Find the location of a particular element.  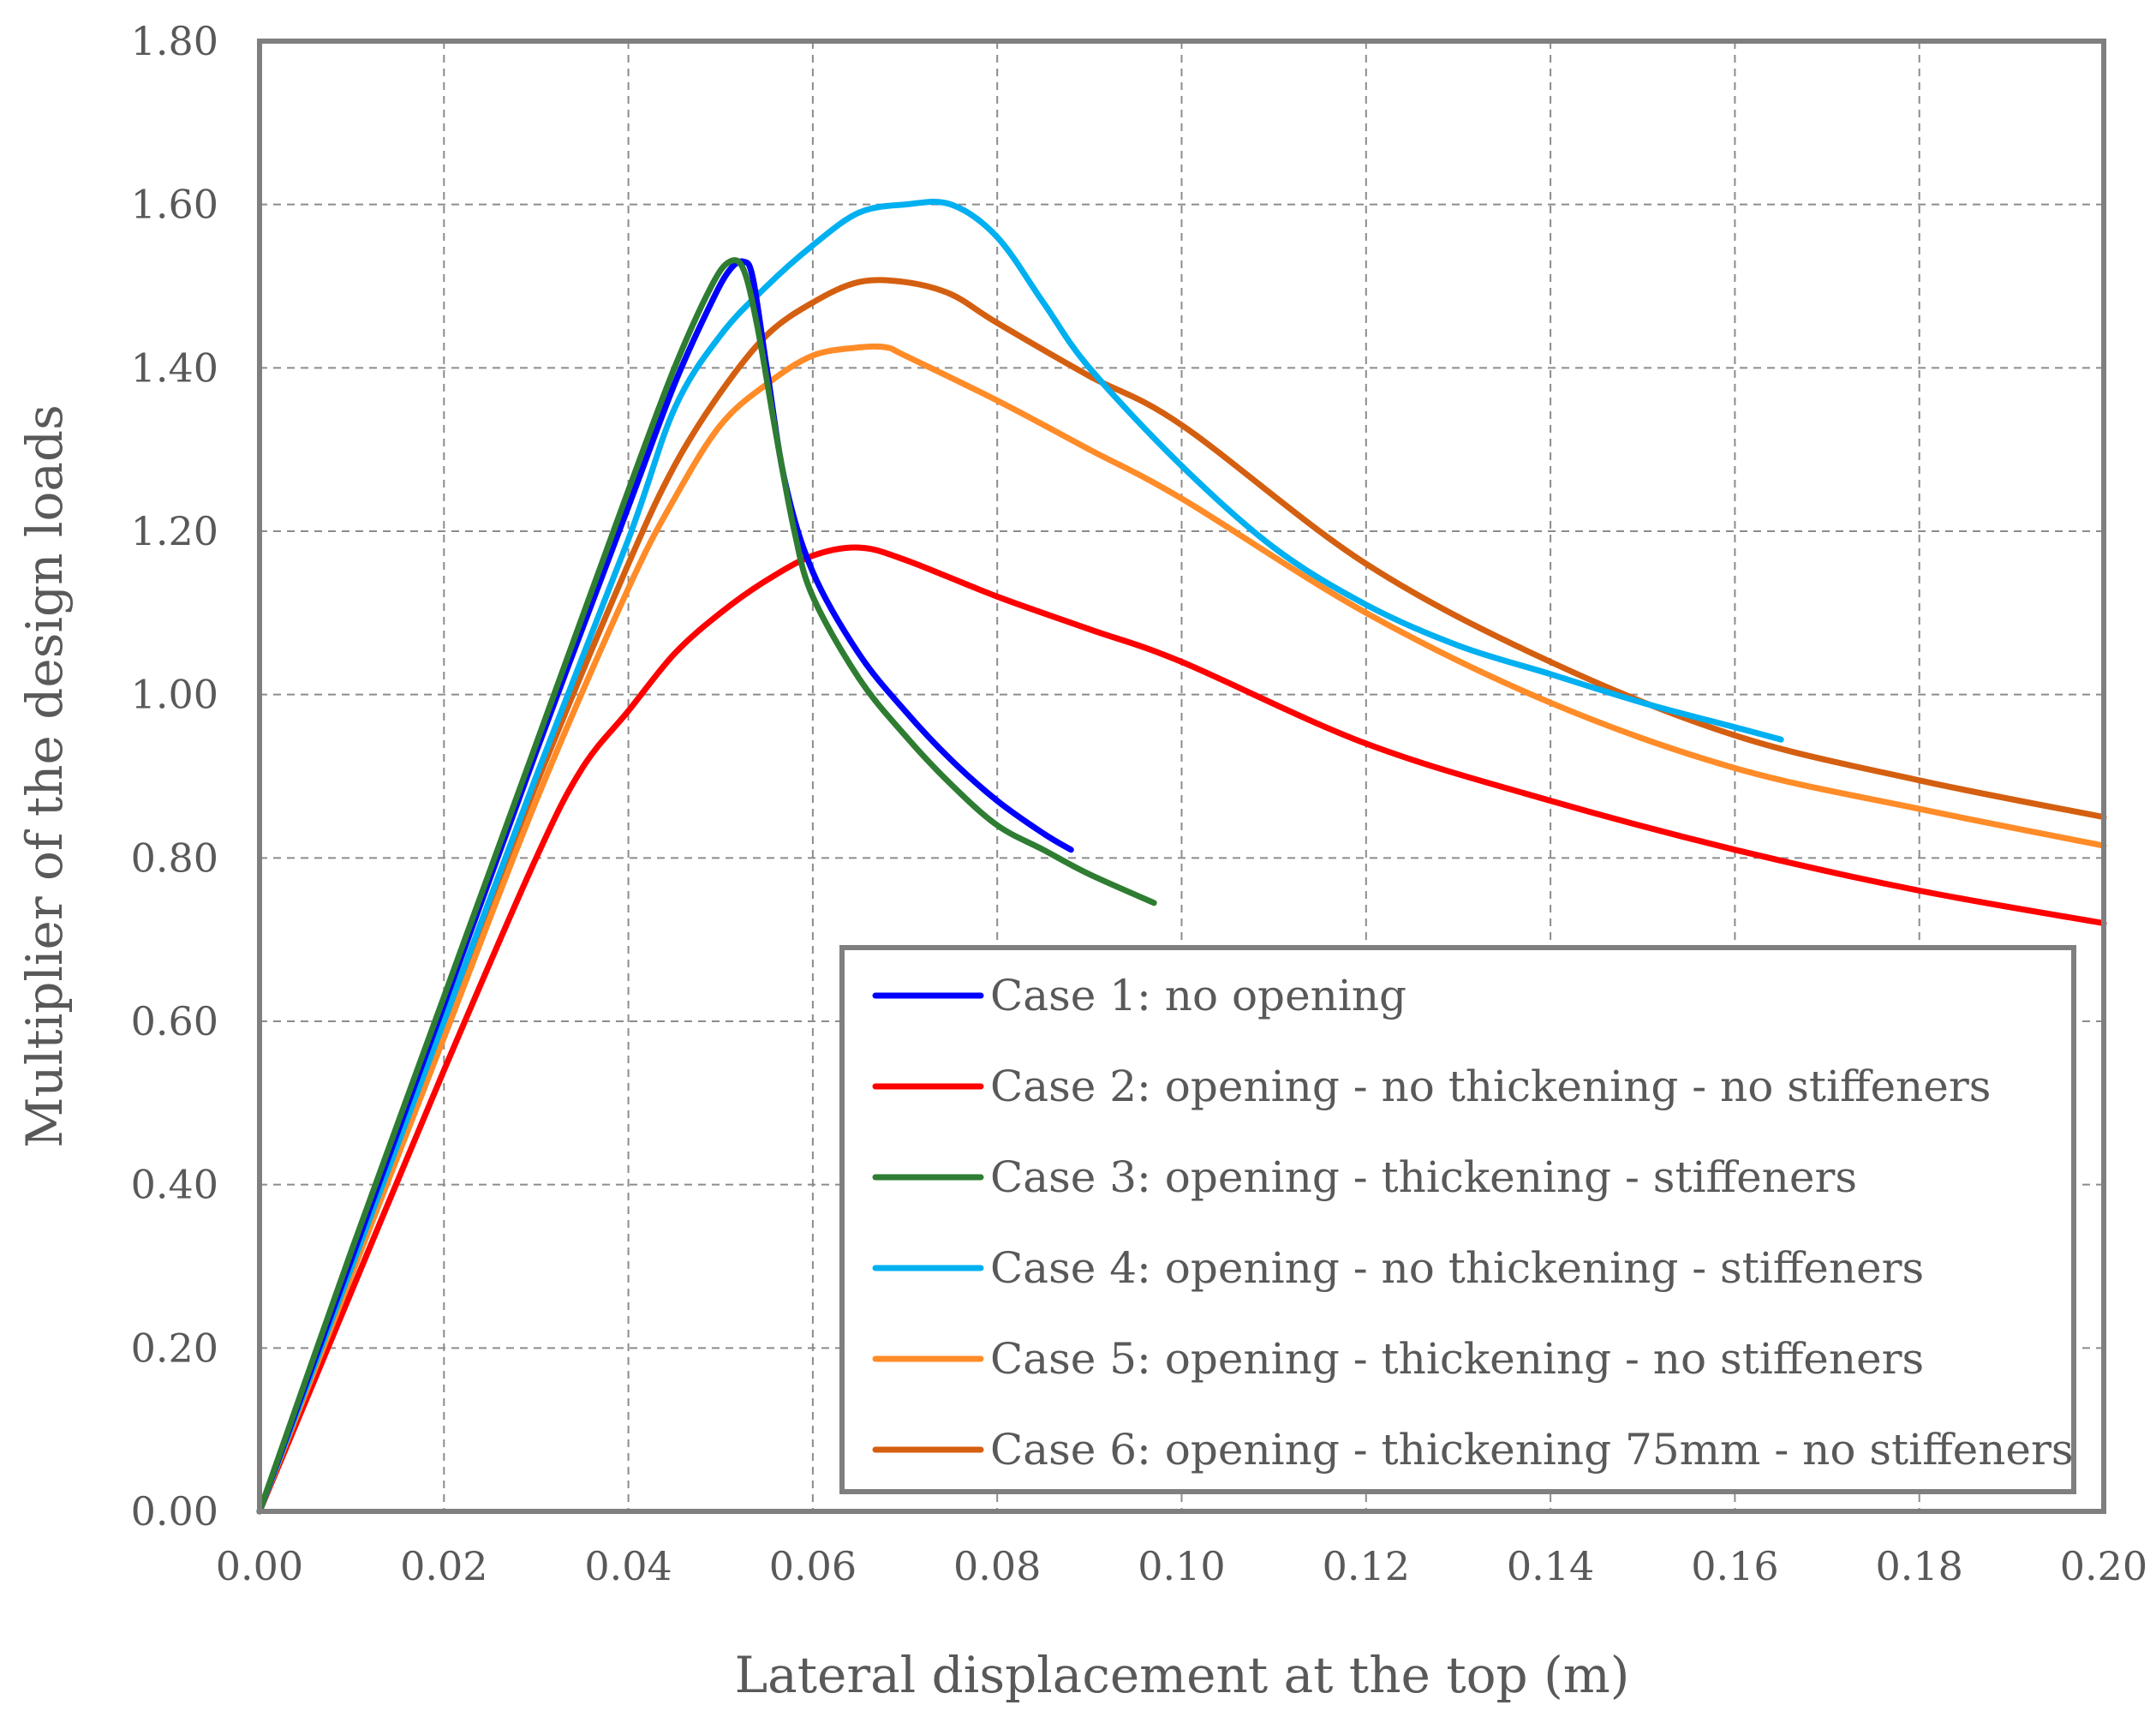

x-tick-label: 0.04 is located at coordinates (628, 1566).